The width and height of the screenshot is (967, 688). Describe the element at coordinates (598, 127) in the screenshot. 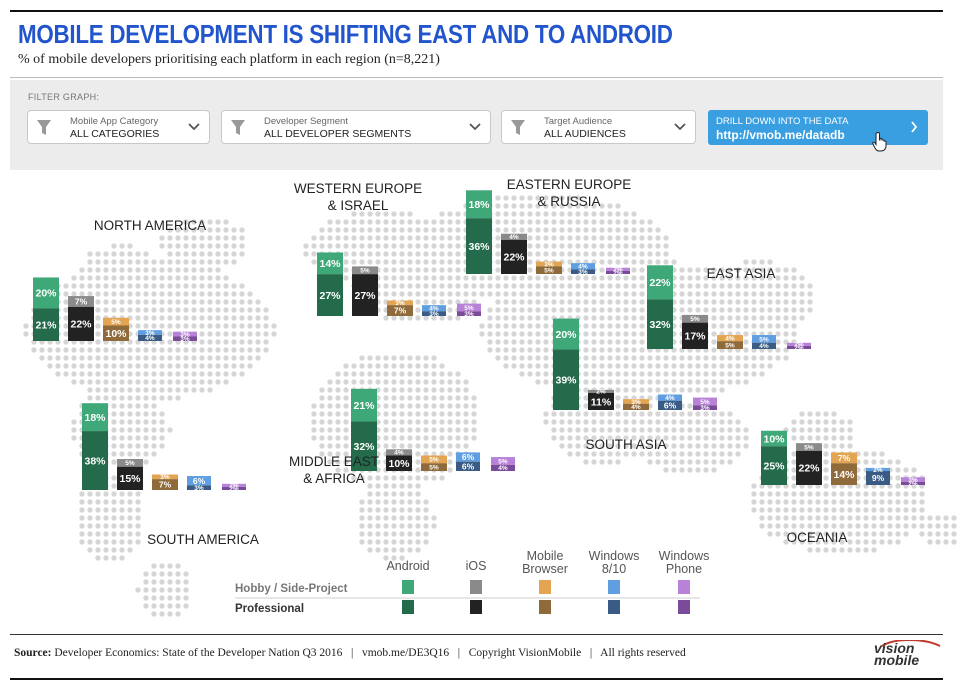

I see `filter-target-audience: Target Audience ALL AUDIENCES` at that location.